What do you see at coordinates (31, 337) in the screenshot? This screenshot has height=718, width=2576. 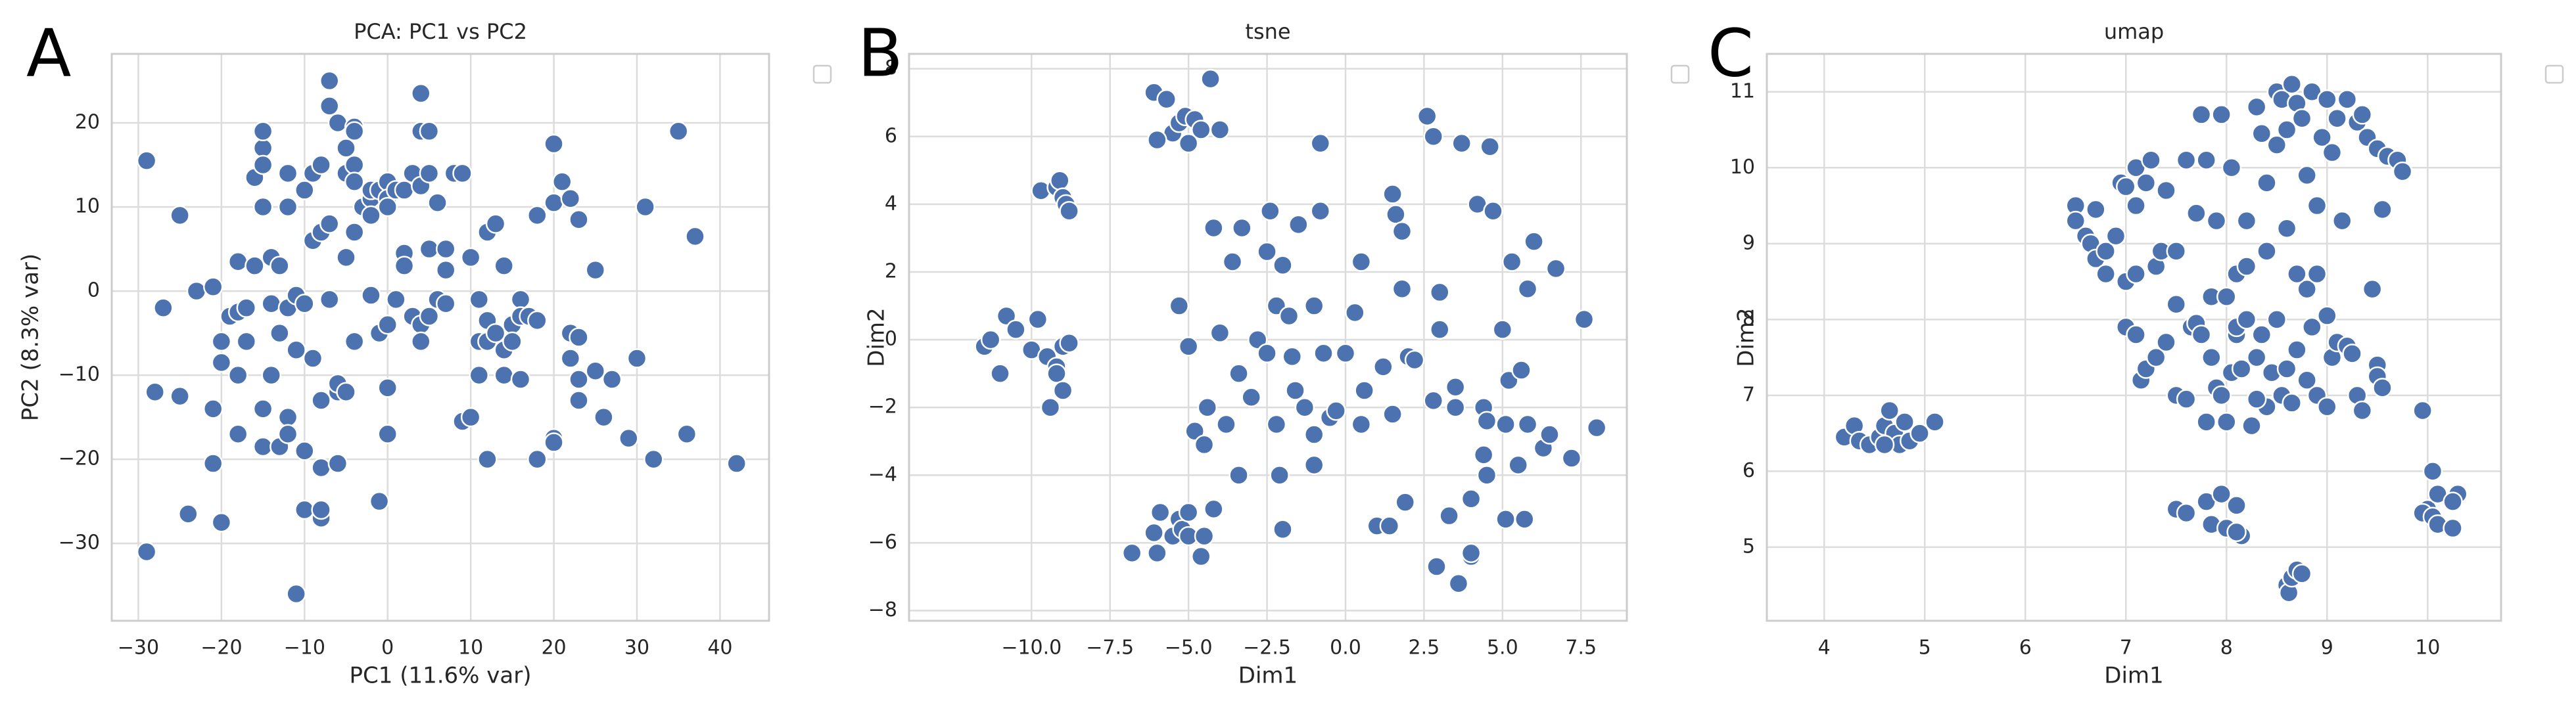 I see `y-axis-label: PC2 (8.3% var)` at bounding box center [31, 337].